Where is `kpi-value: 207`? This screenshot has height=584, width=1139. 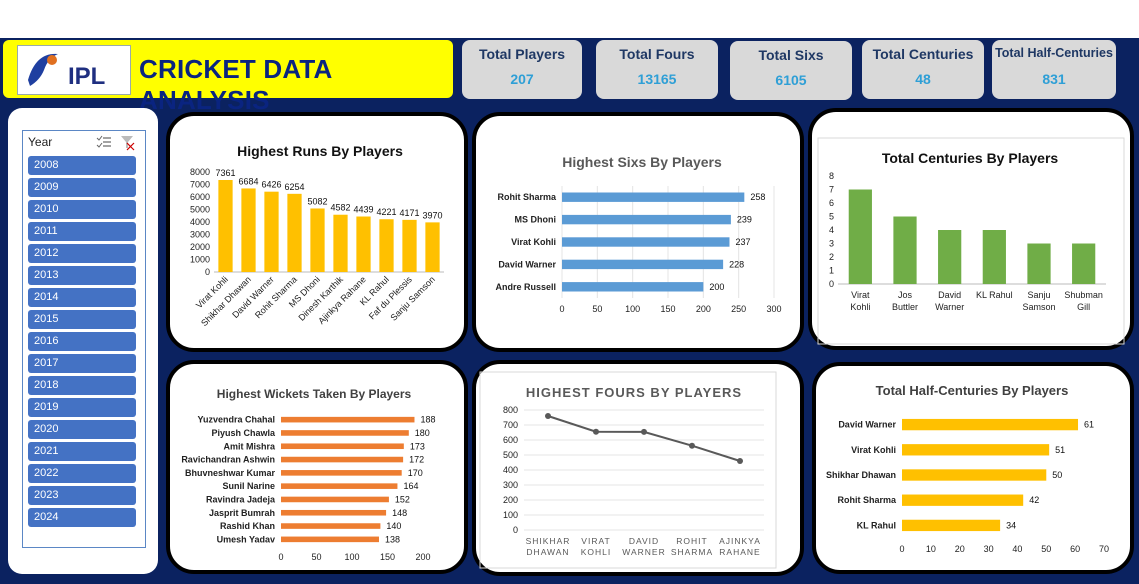
kpi-value: 207 is located at coordinates (522, 79).